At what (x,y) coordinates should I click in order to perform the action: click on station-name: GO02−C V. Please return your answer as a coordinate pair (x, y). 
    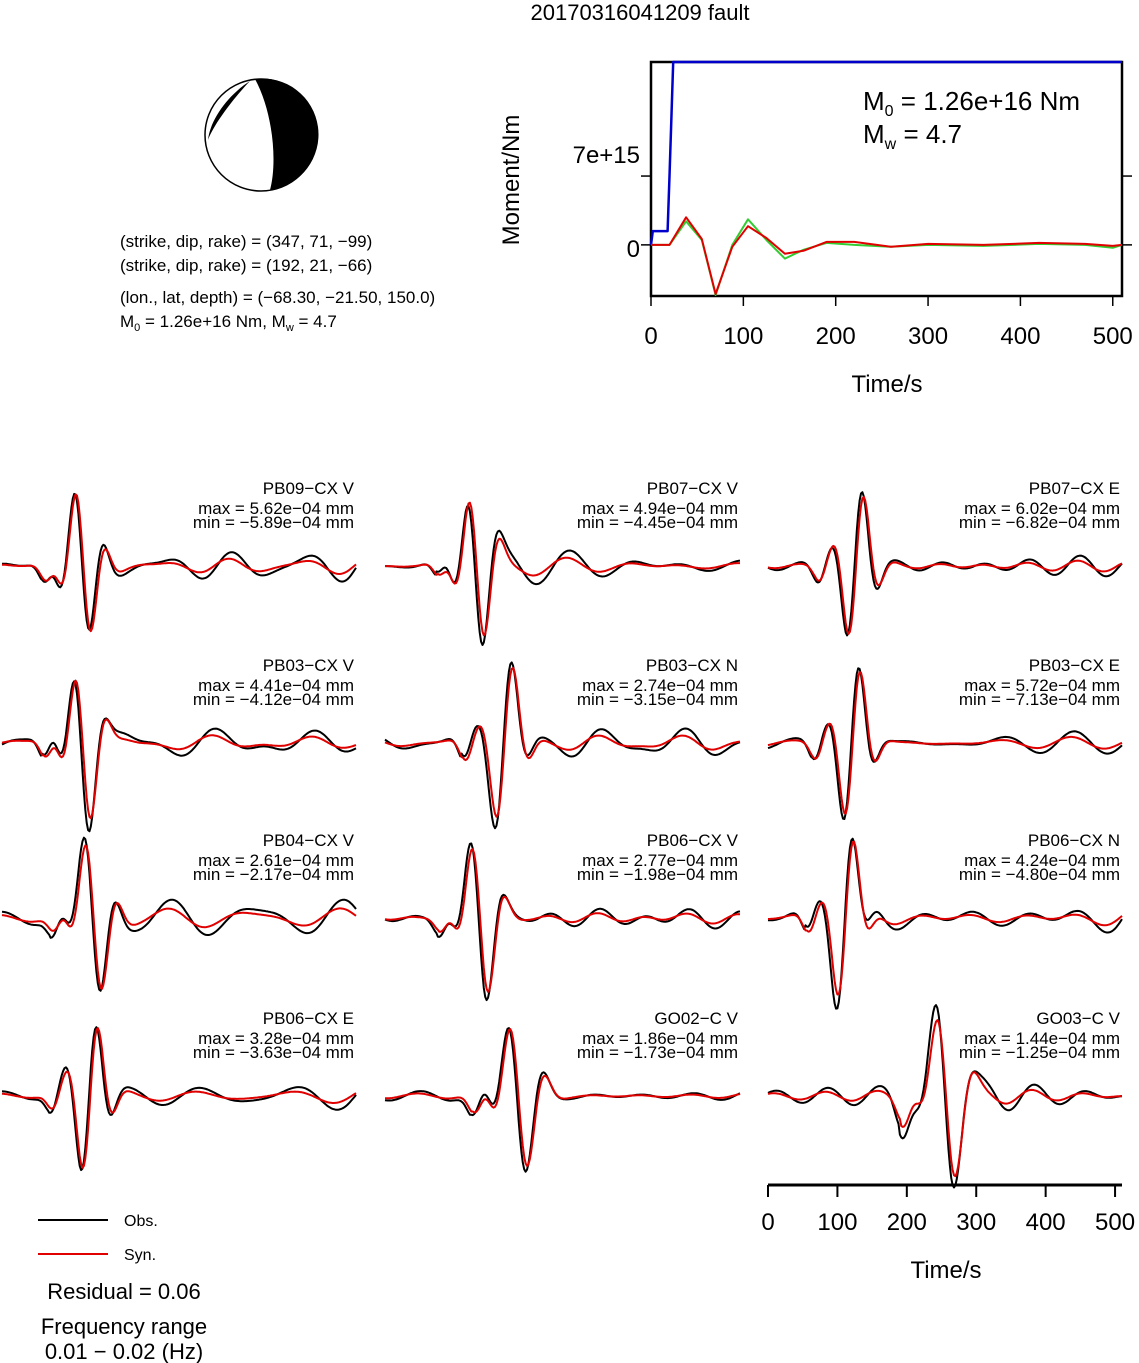
    Looking at the image, I should click on (696, 1018).